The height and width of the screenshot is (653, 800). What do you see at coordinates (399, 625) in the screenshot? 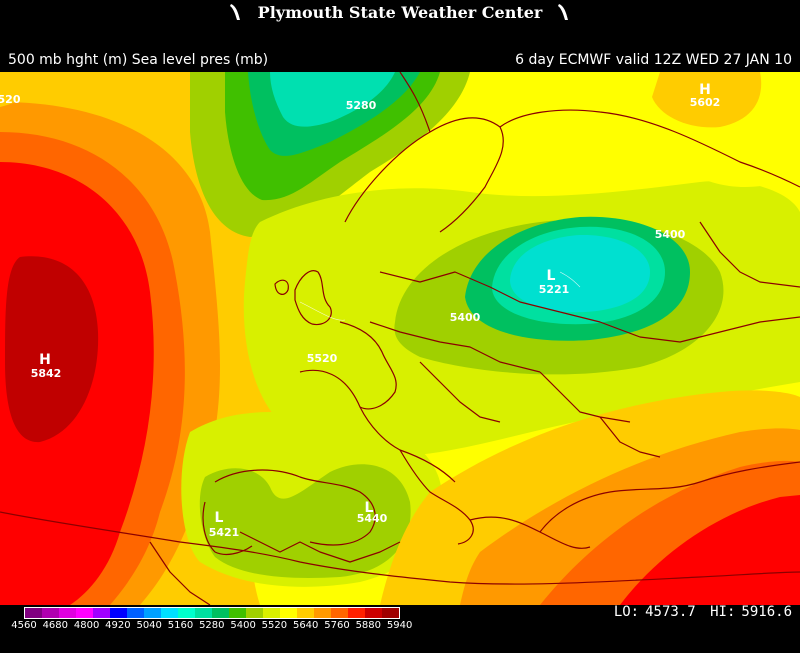
I see `color-scale-tick-label: 5940` at bounding box center [399, 625].